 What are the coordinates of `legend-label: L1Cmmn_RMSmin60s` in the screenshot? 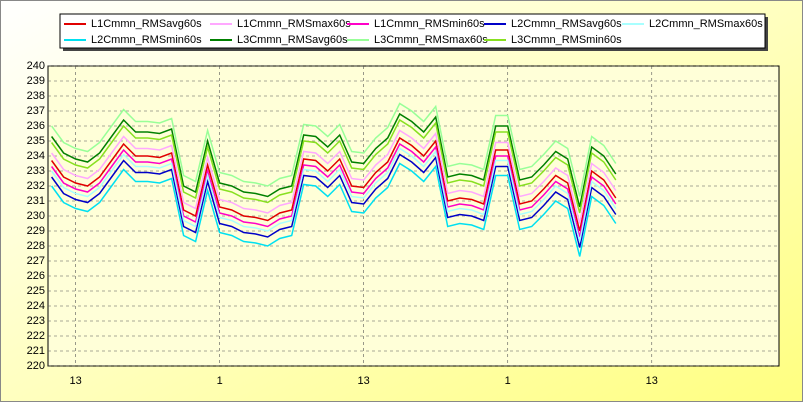 It's located at (429, 24).